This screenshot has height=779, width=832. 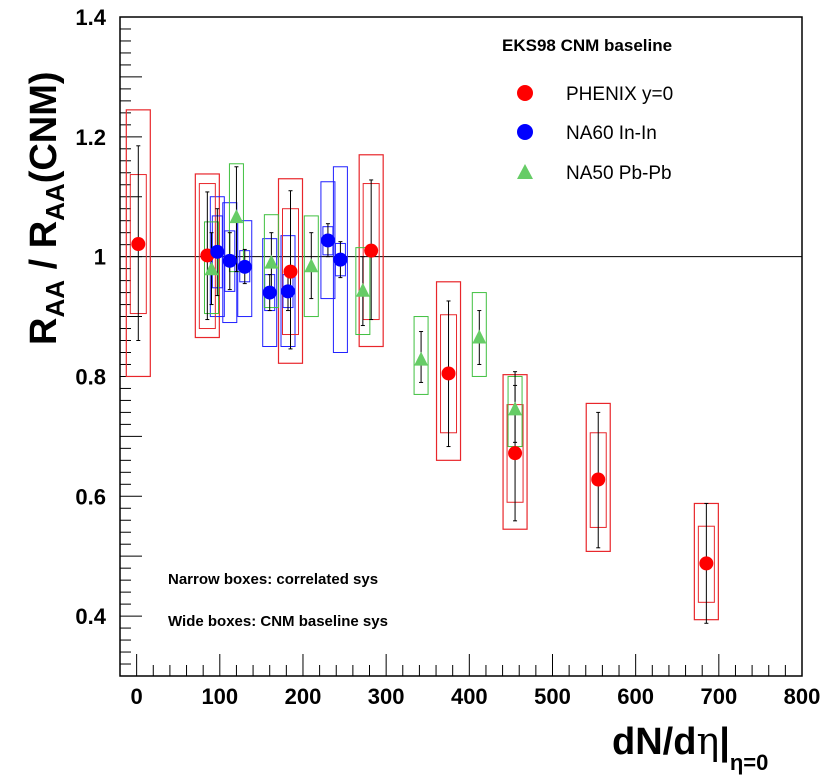 I want to click on y-tick-label: 1, so click(x=100, y=257).